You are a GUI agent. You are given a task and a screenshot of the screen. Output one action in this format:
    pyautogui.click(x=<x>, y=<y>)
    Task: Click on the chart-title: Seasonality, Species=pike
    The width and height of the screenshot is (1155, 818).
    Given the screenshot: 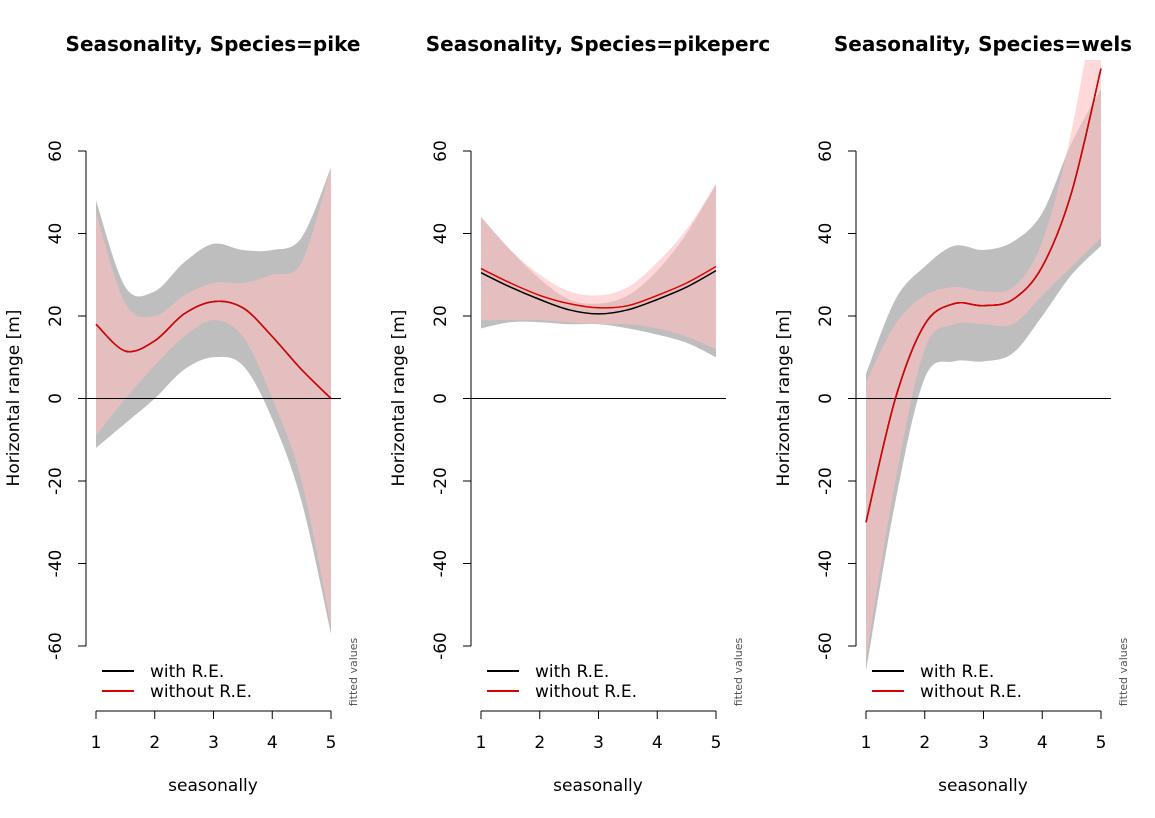 What is the action you would take?
    pyautogui.click(x=213, y=44)
    